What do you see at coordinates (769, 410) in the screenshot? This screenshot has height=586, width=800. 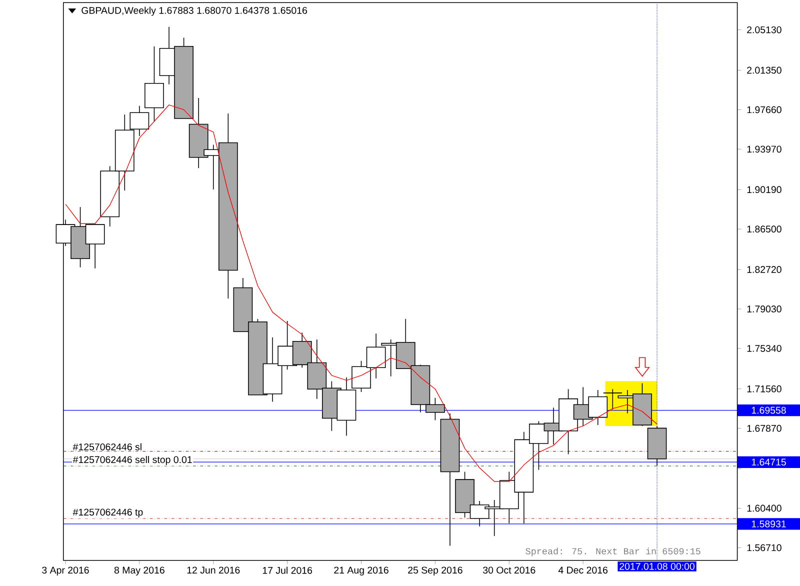 I see `ref-line-label: 1.69558` at bounding box center [769, 410].